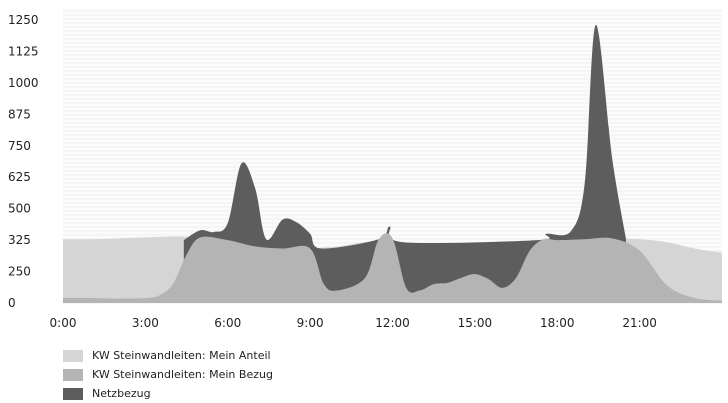  What do you see at coordinates (310, 323) in the screenshot?
I see `x-tick-label: 9:00` at bounding box center [310, 323].